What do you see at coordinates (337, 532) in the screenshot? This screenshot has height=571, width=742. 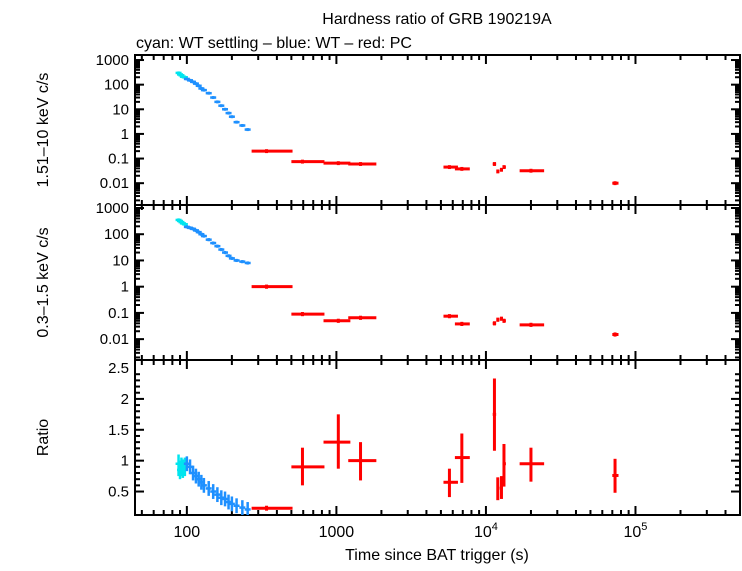 I see `x-tick-label: 1000` at bounding box center [337, 532].